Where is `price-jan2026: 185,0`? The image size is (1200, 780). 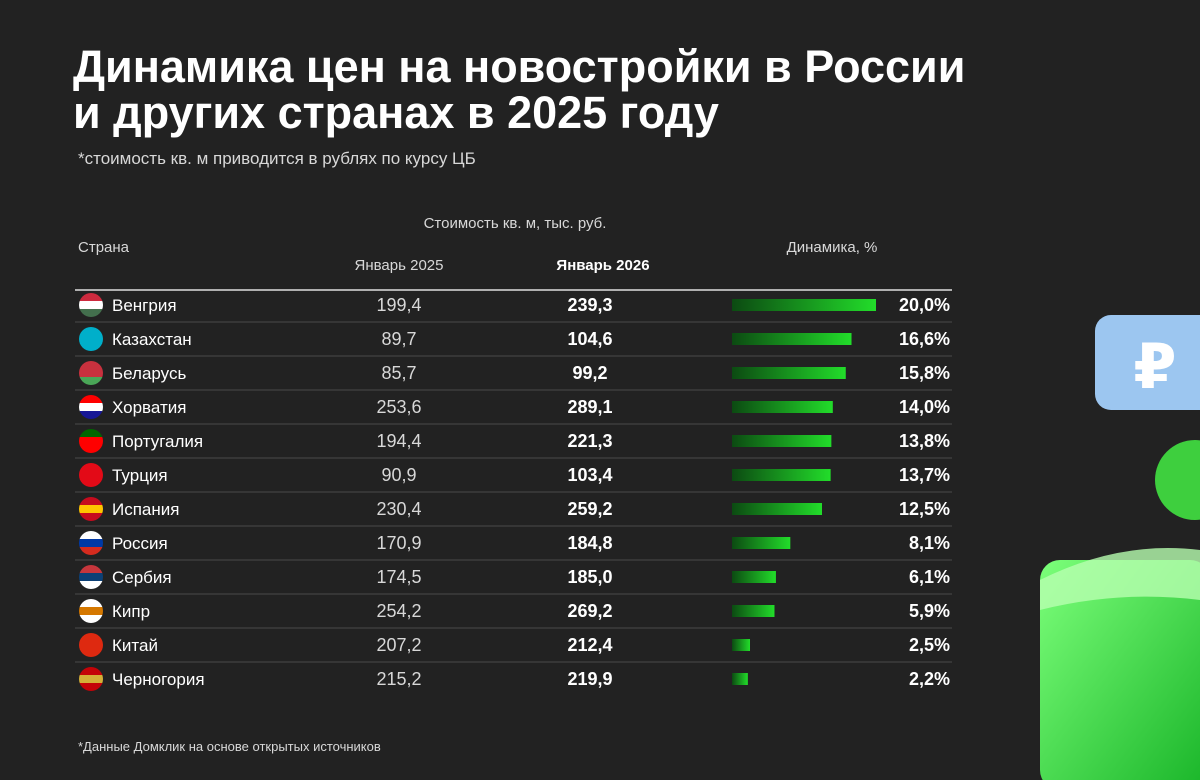
price-jan2026: 185,0 is located at coordinates (589, 577).